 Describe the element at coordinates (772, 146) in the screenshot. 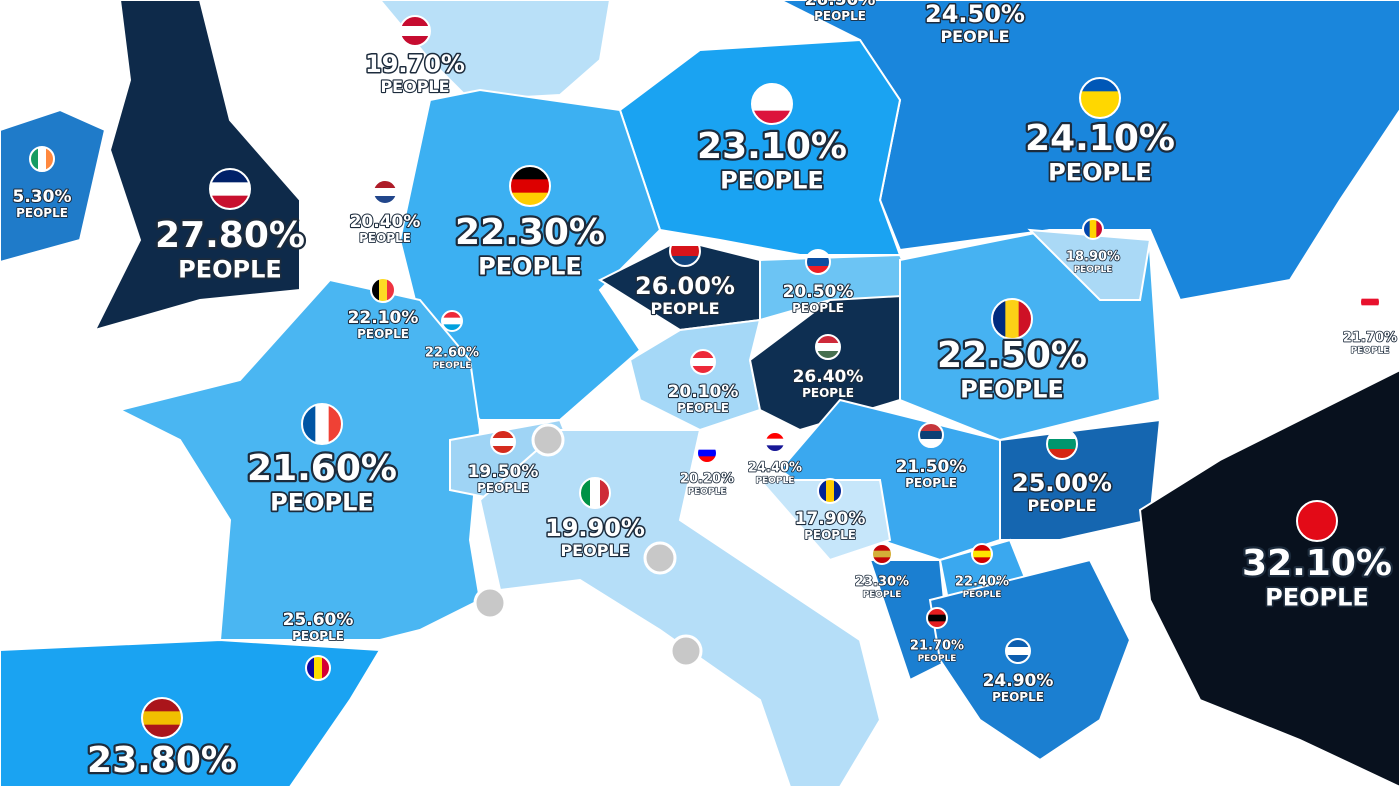

I see `percent-label: 23.10%` at that location.